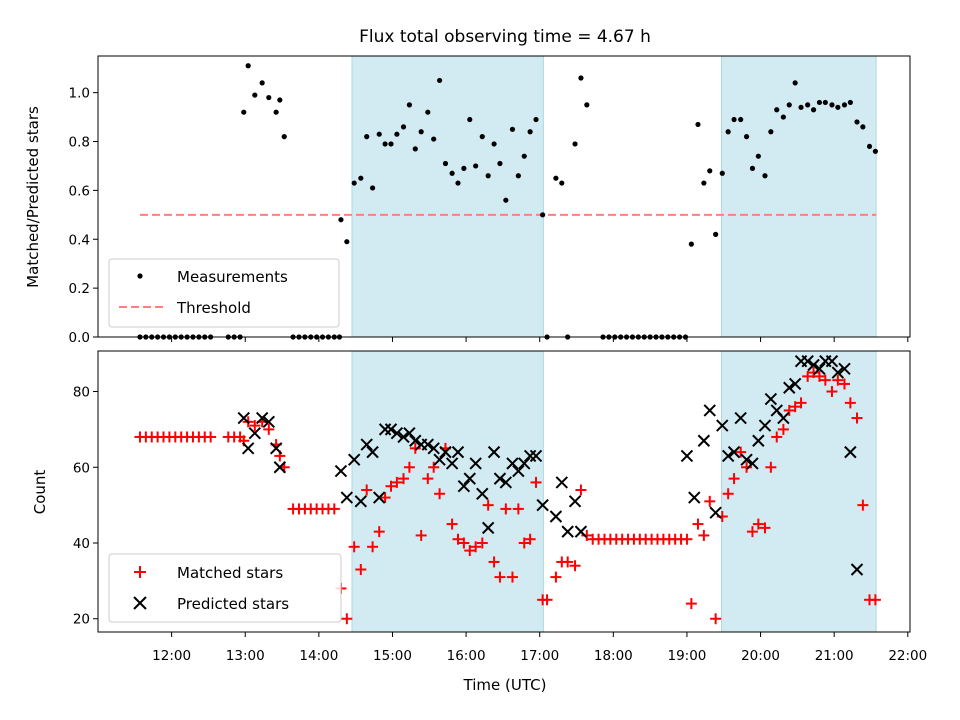 This screenshot has width=960, height=720. What do you see at coordinates (539, 656) in the screenshot?
I see `x-tick-label: 17:00` at bounding box center [539, 656].